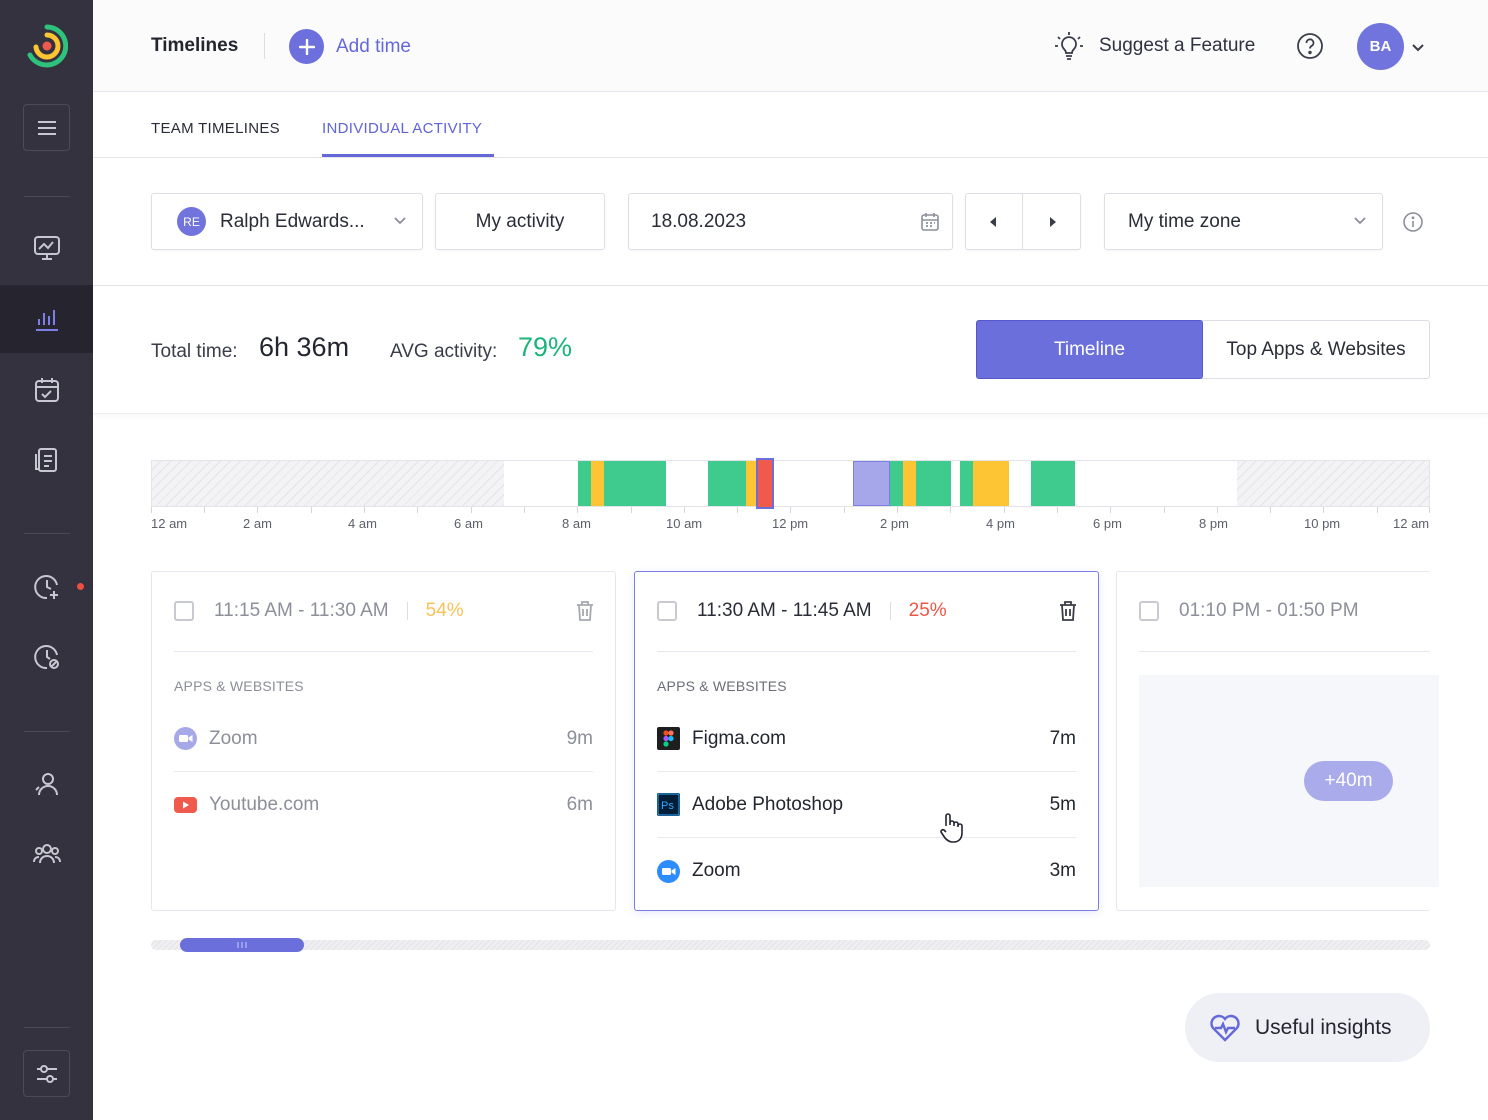 This screenshot has height=1120, width=1488. I want to click on avg-activity-label: AVG activity:, so click(444, 351).